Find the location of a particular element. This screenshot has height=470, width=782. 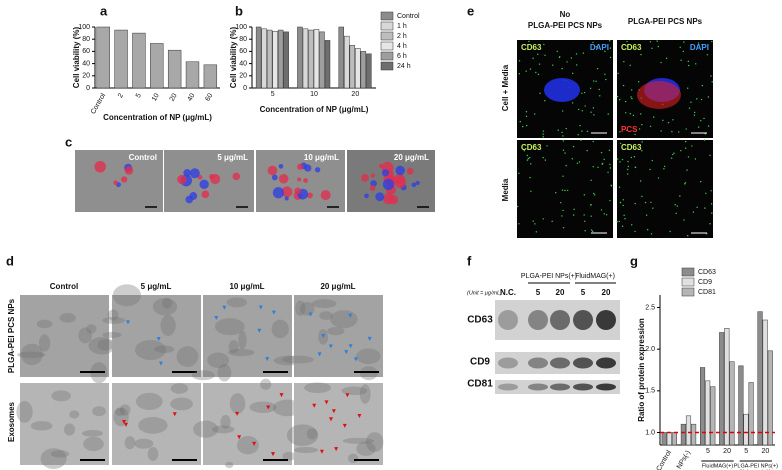

y-tick-label: 40 is located at coordinates (86, 63).